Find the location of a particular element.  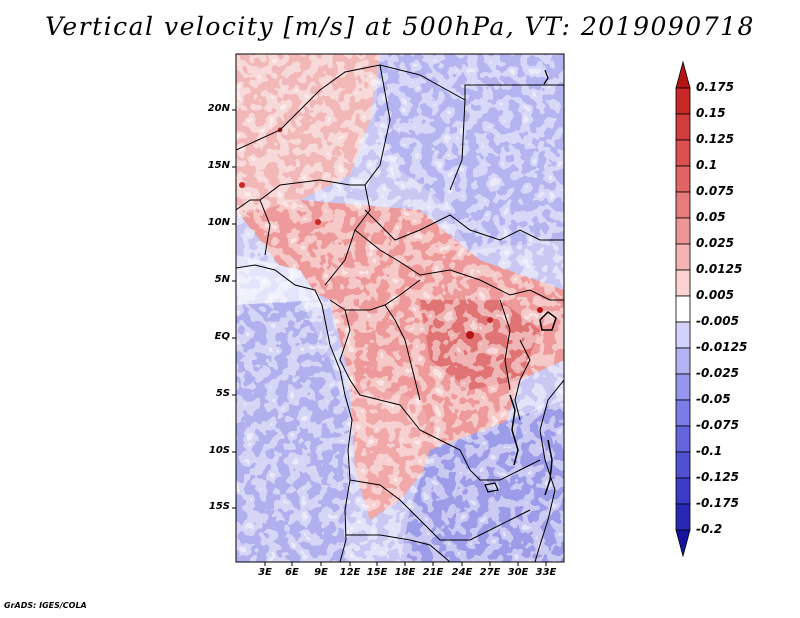

lat-label: 10S is located at coordinates (219, 450).